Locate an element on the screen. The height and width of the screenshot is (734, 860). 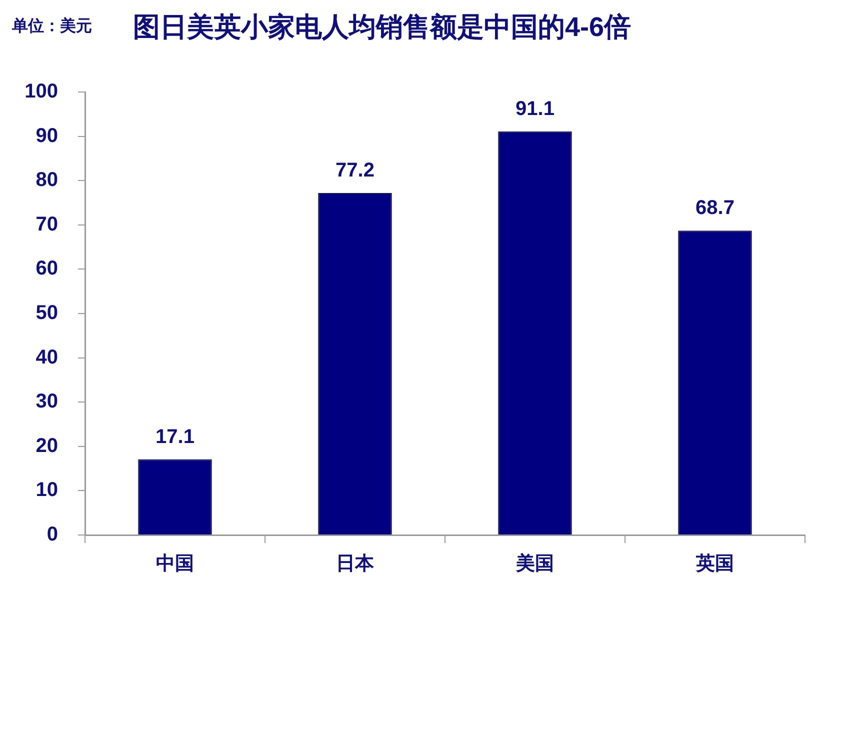
data-label: 91.1 is located at coordinates (535, 109).